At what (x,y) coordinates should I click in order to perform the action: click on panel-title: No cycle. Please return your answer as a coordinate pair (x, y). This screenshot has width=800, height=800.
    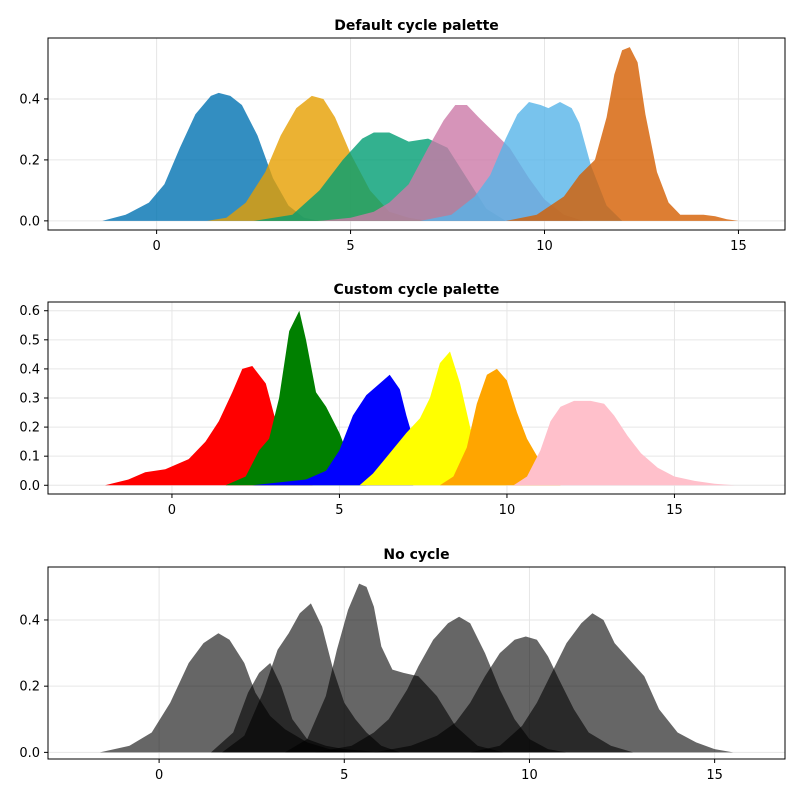
    Looking at the image, I should click on (416, 555).